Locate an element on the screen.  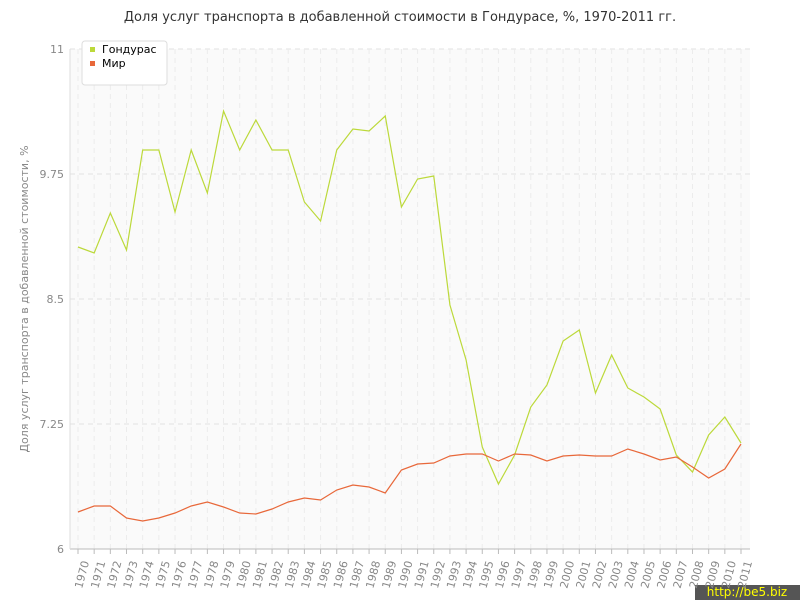
legend-box is located at coordinates (124, 63).